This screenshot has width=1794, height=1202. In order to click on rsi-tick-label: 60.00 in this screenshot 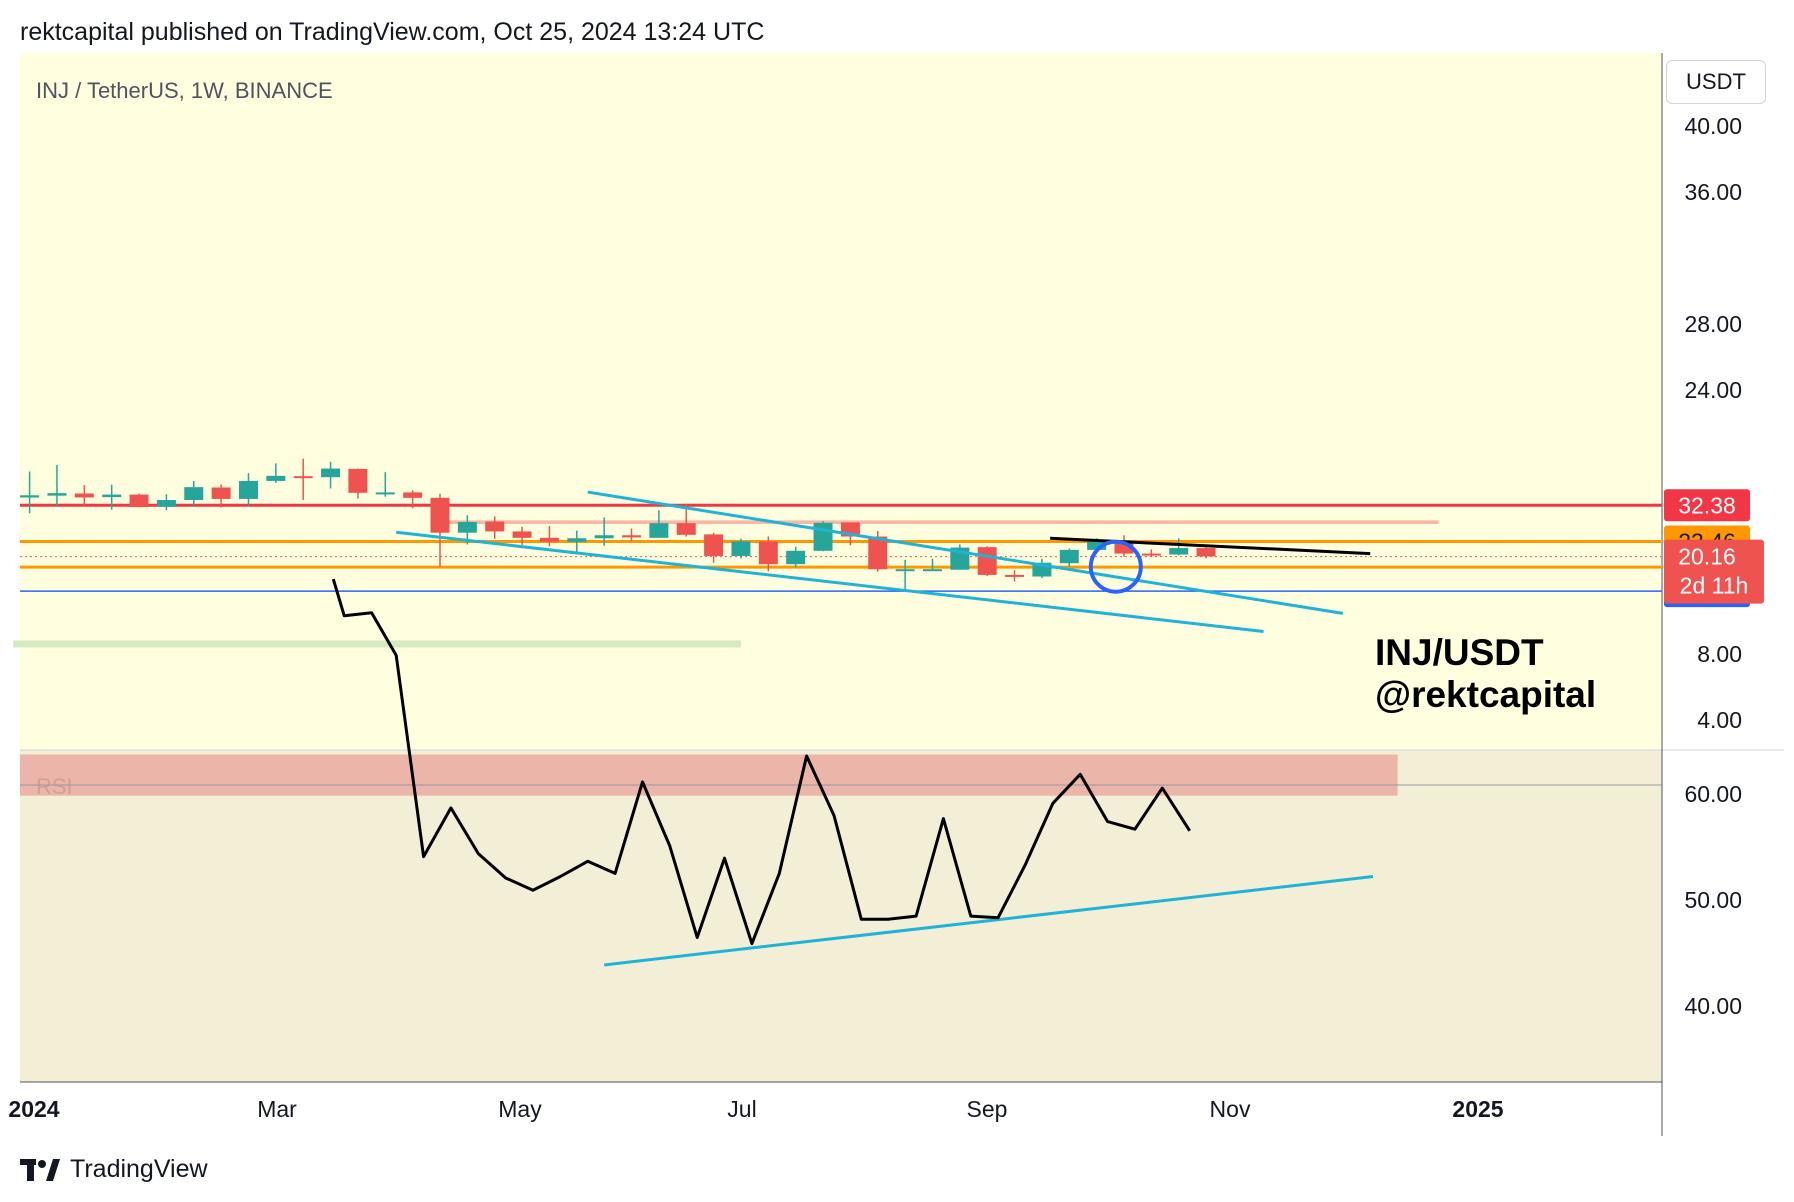, I will do `click(1713, 794)`.